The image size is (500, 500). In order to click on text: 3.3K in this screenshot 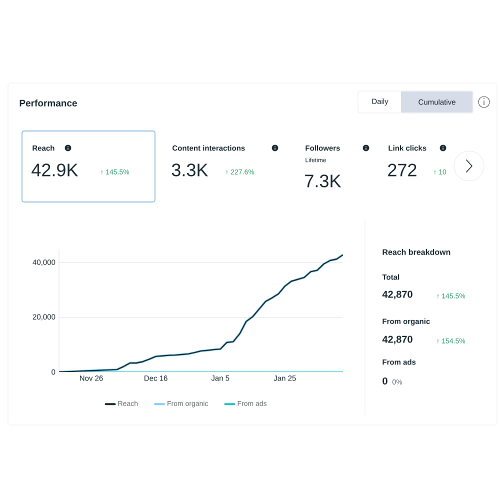, I will do `click(190, 170)`.